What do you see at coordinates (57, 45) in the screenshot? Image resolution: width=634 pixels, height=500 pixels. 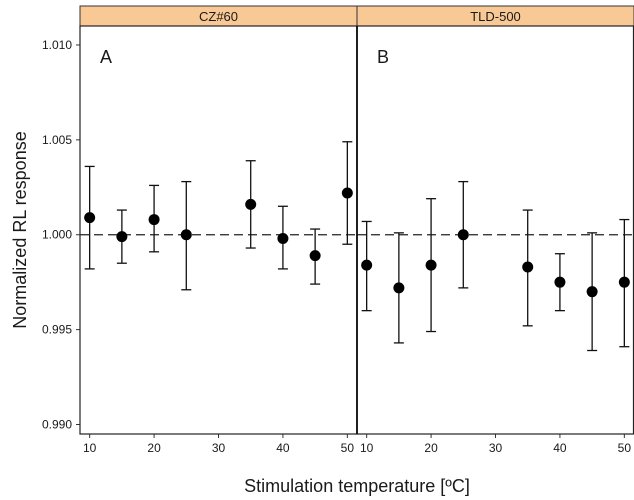 I see `y-tick-label: 1.010` at bounding box center [57, 45].